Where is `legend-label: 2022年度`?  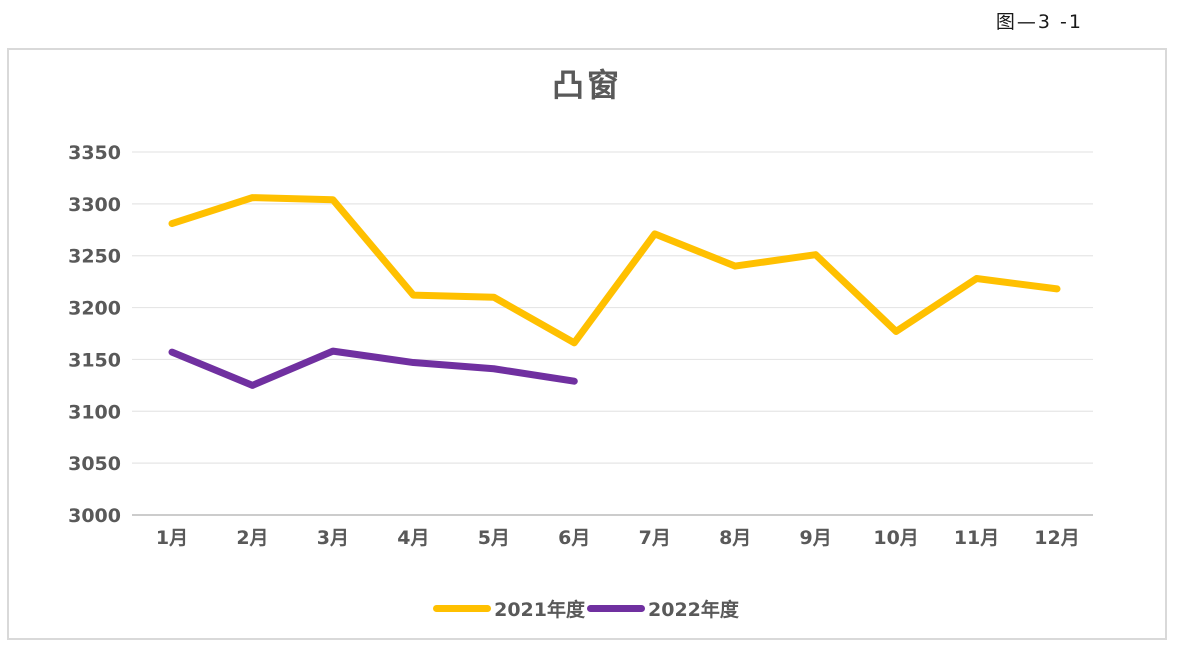 legend-label: 2022年度 is located at coordinates (693, 610).